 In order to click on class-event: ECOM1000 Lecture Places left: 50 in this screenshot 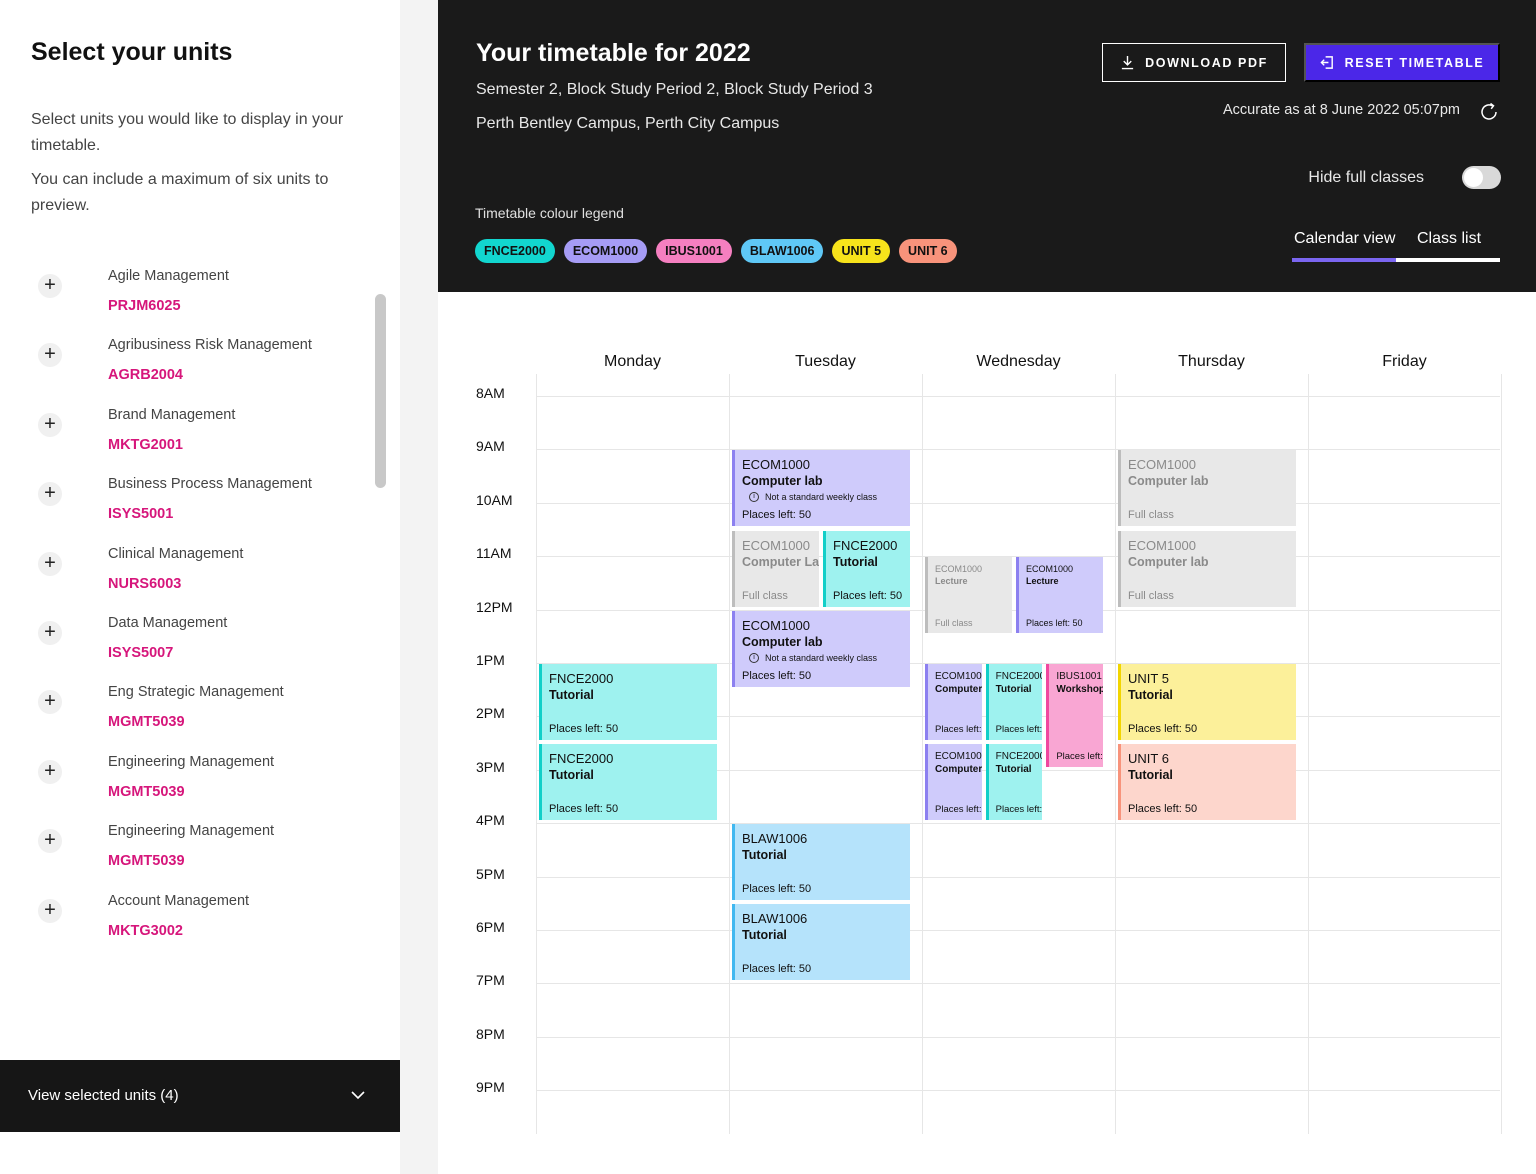, I will do `click(1059, 595)`.